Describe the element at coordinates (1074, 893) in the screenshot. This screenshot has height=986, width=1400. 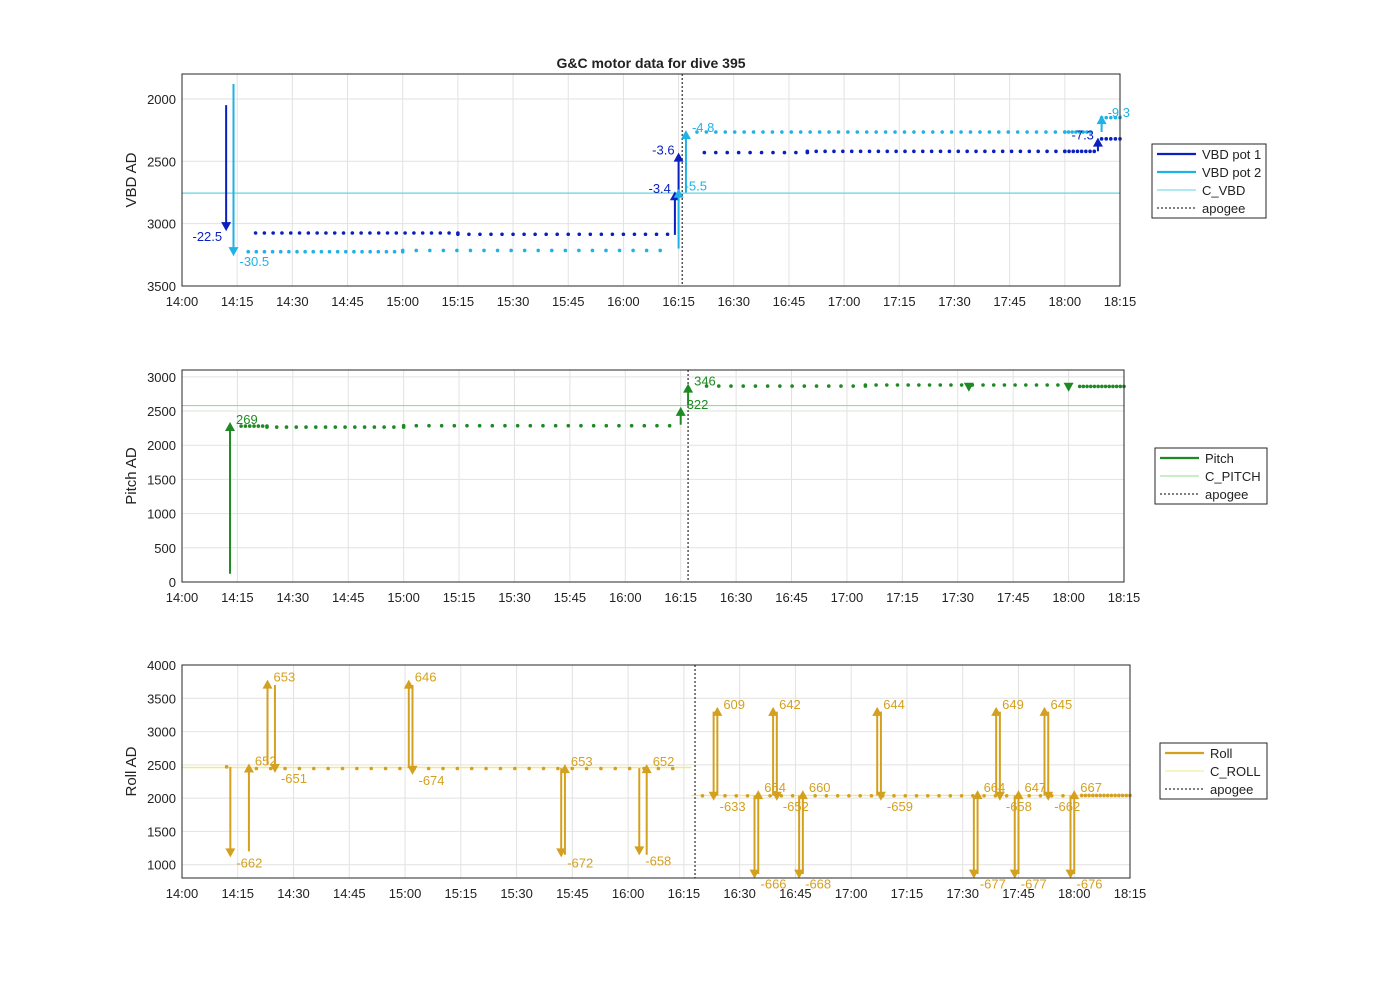
I see `x-tick-label: 18:00` at that location.